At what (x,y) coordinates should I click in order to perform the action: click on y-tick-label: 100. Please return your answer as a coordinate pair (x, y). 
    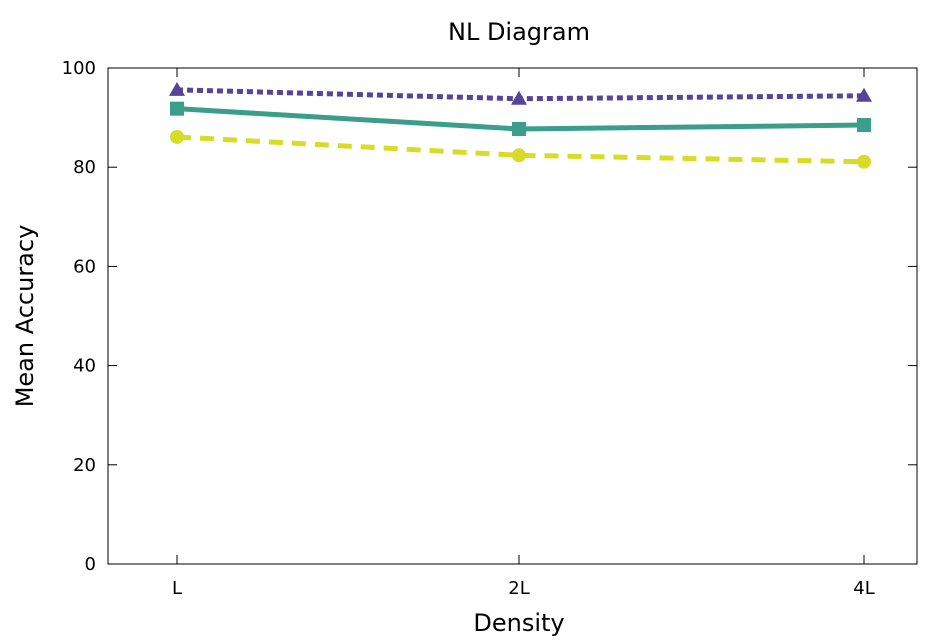
    Looking at the image, I should click on (79, 68).